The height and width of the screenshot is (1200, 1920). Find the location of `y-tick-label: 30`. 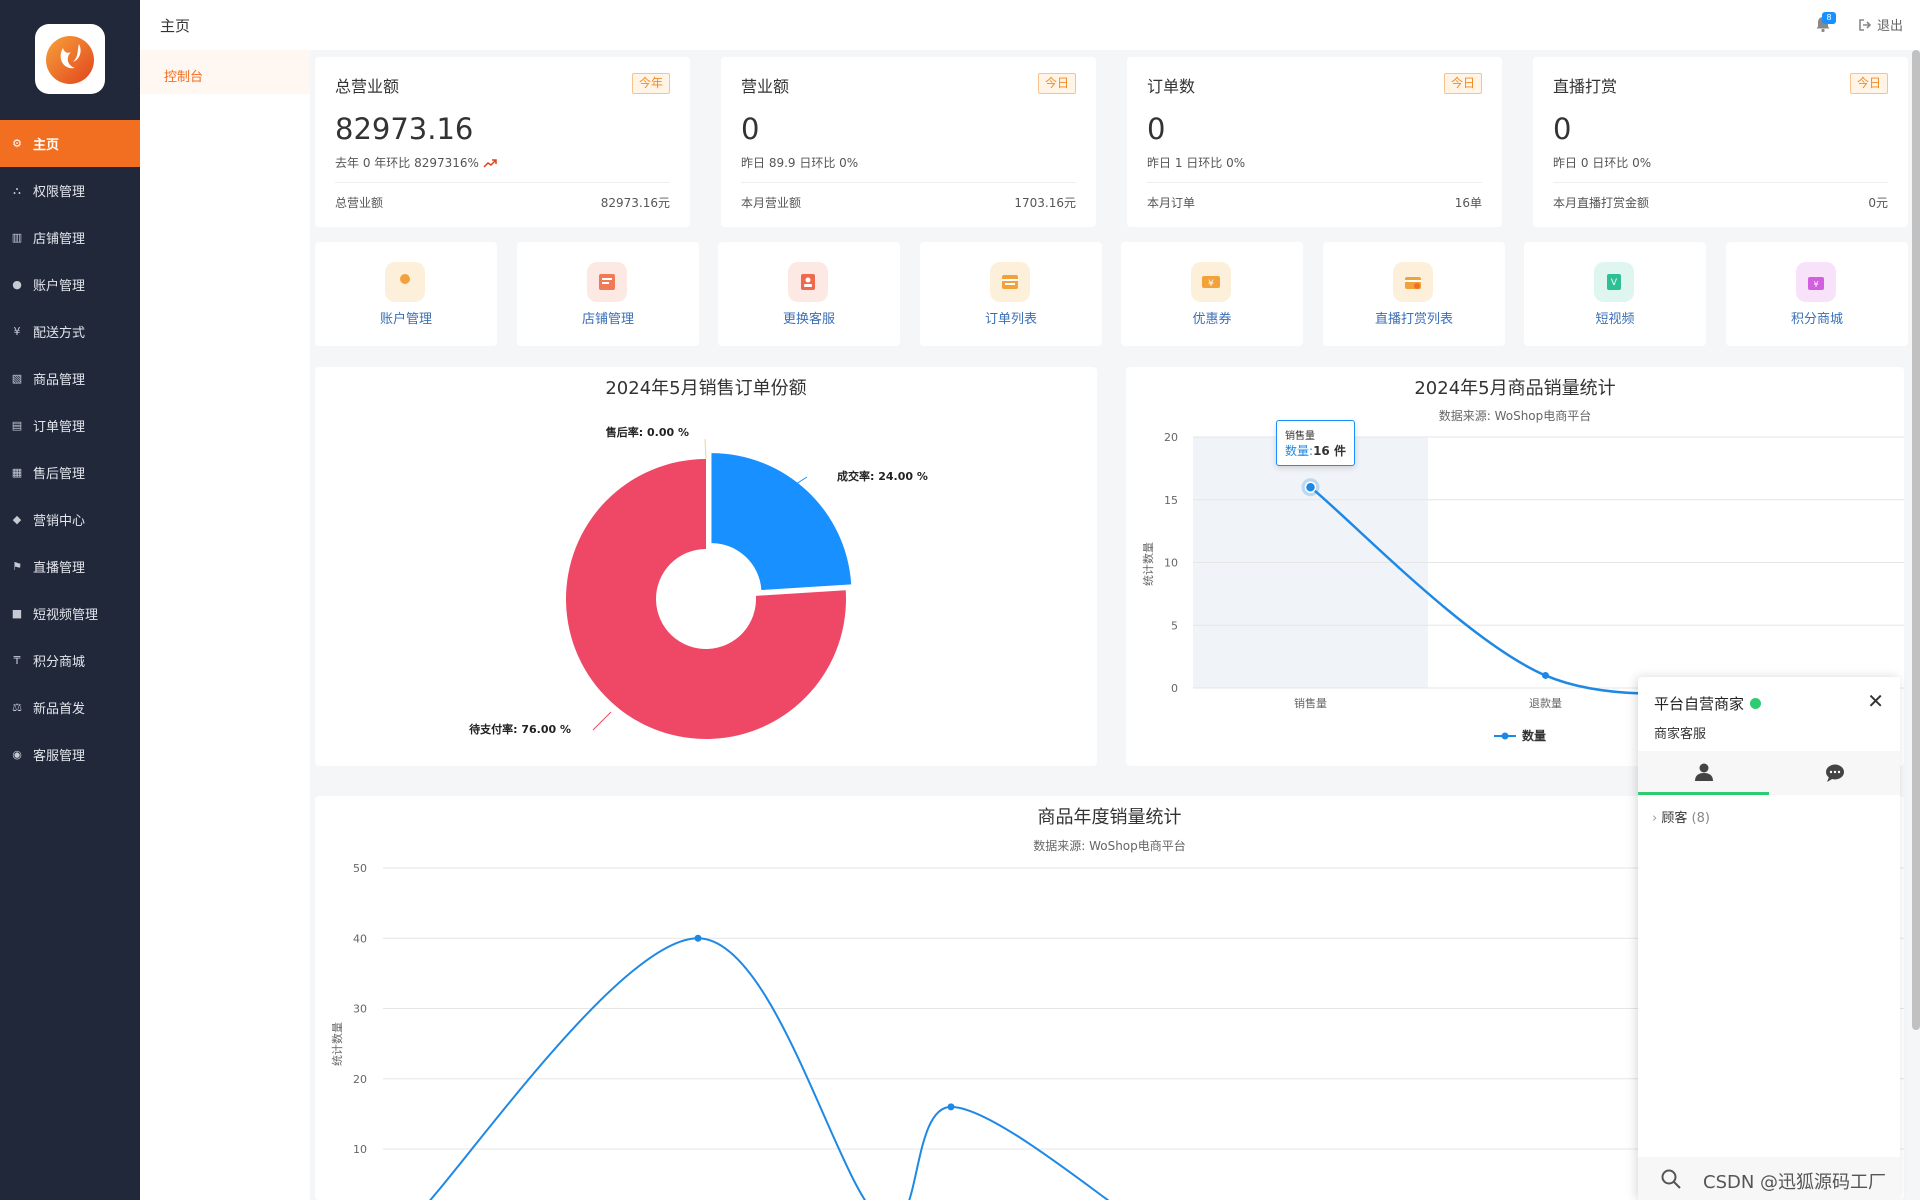

y-tick-label: 30 is located at coordinates (360, 1009).